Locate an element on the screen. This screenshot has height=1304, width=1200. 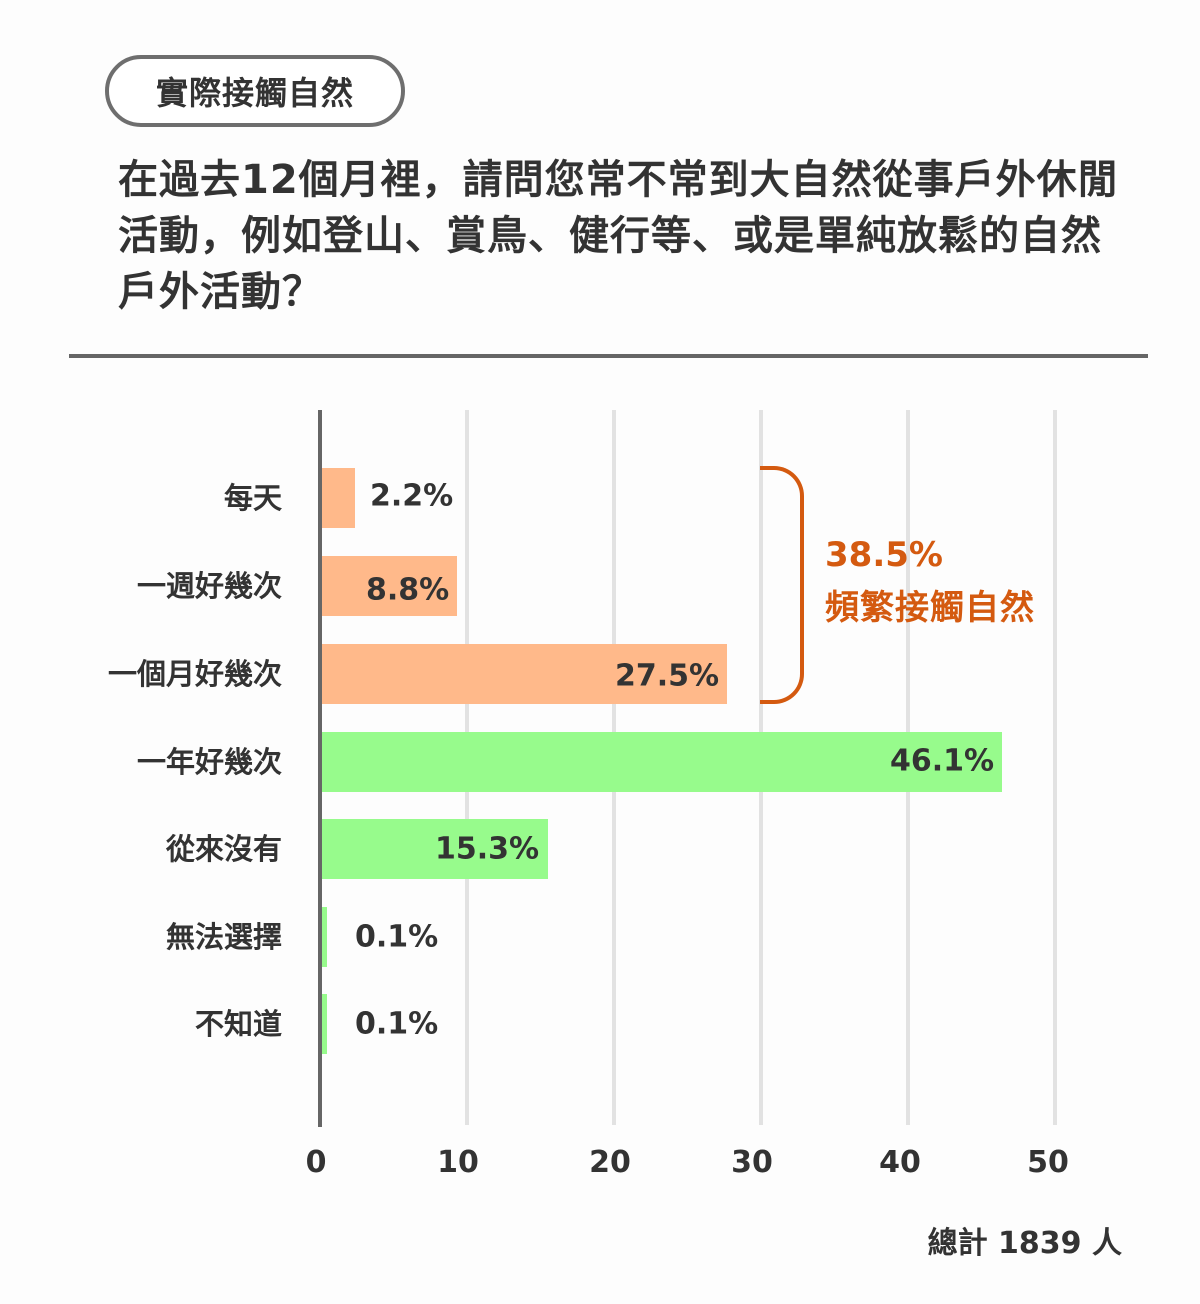
value-label: 15.3% is located at coordinates (487, 849).